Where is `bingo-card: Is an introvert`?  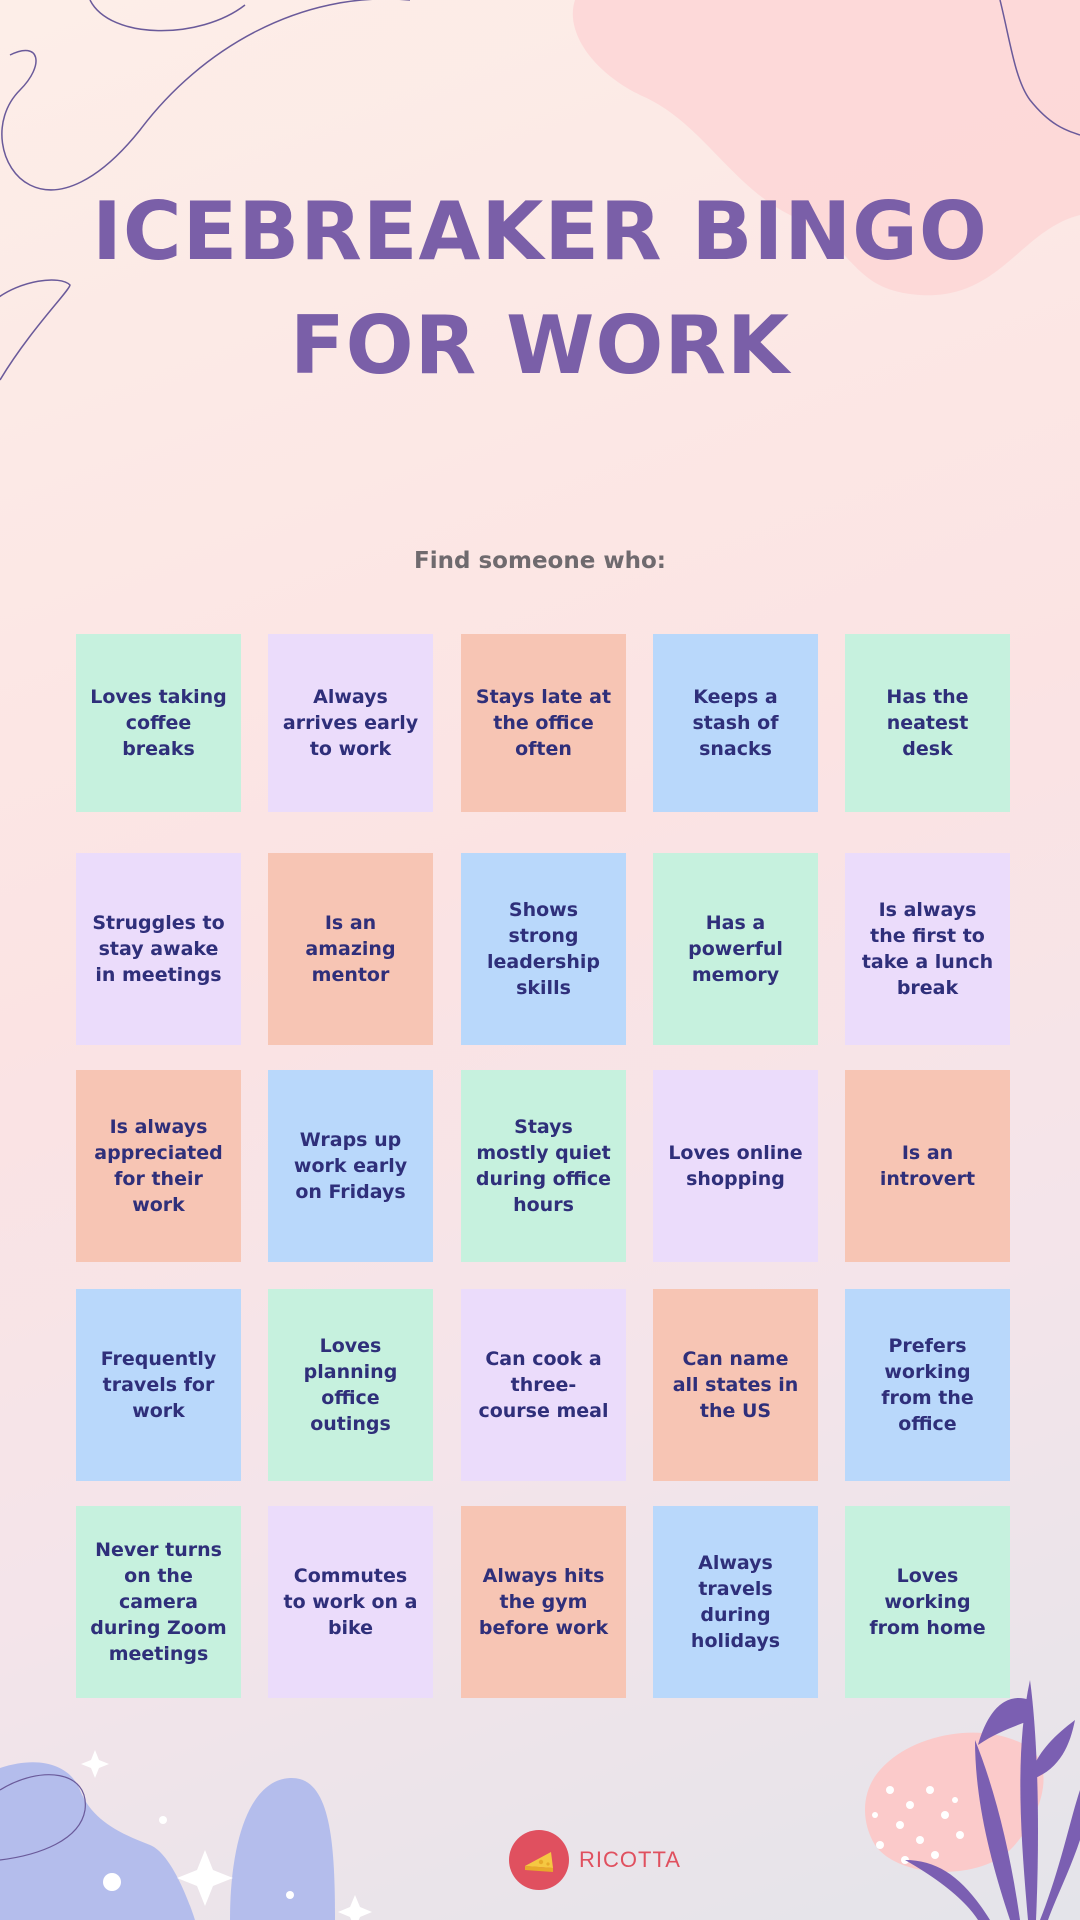
bingo-card: Is an introvert is located at coordinates (927, 1166).